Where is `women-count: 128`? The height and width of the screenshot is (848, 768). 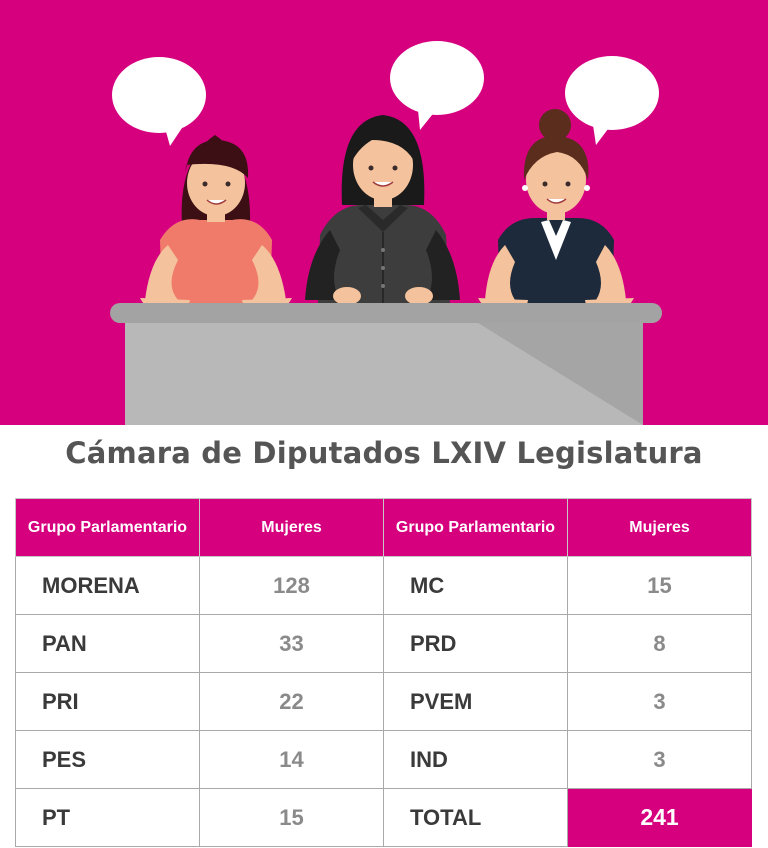
women-count: 128 is located at coordinates (291, 585).